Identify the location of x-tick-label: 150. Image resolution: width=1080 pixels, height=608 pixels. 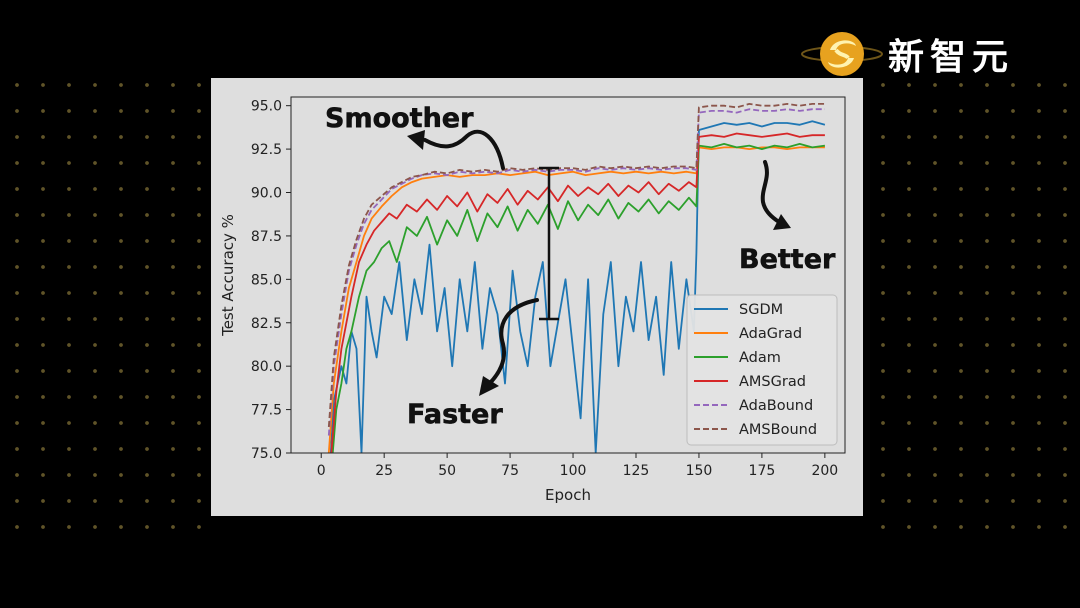
(699, 471).